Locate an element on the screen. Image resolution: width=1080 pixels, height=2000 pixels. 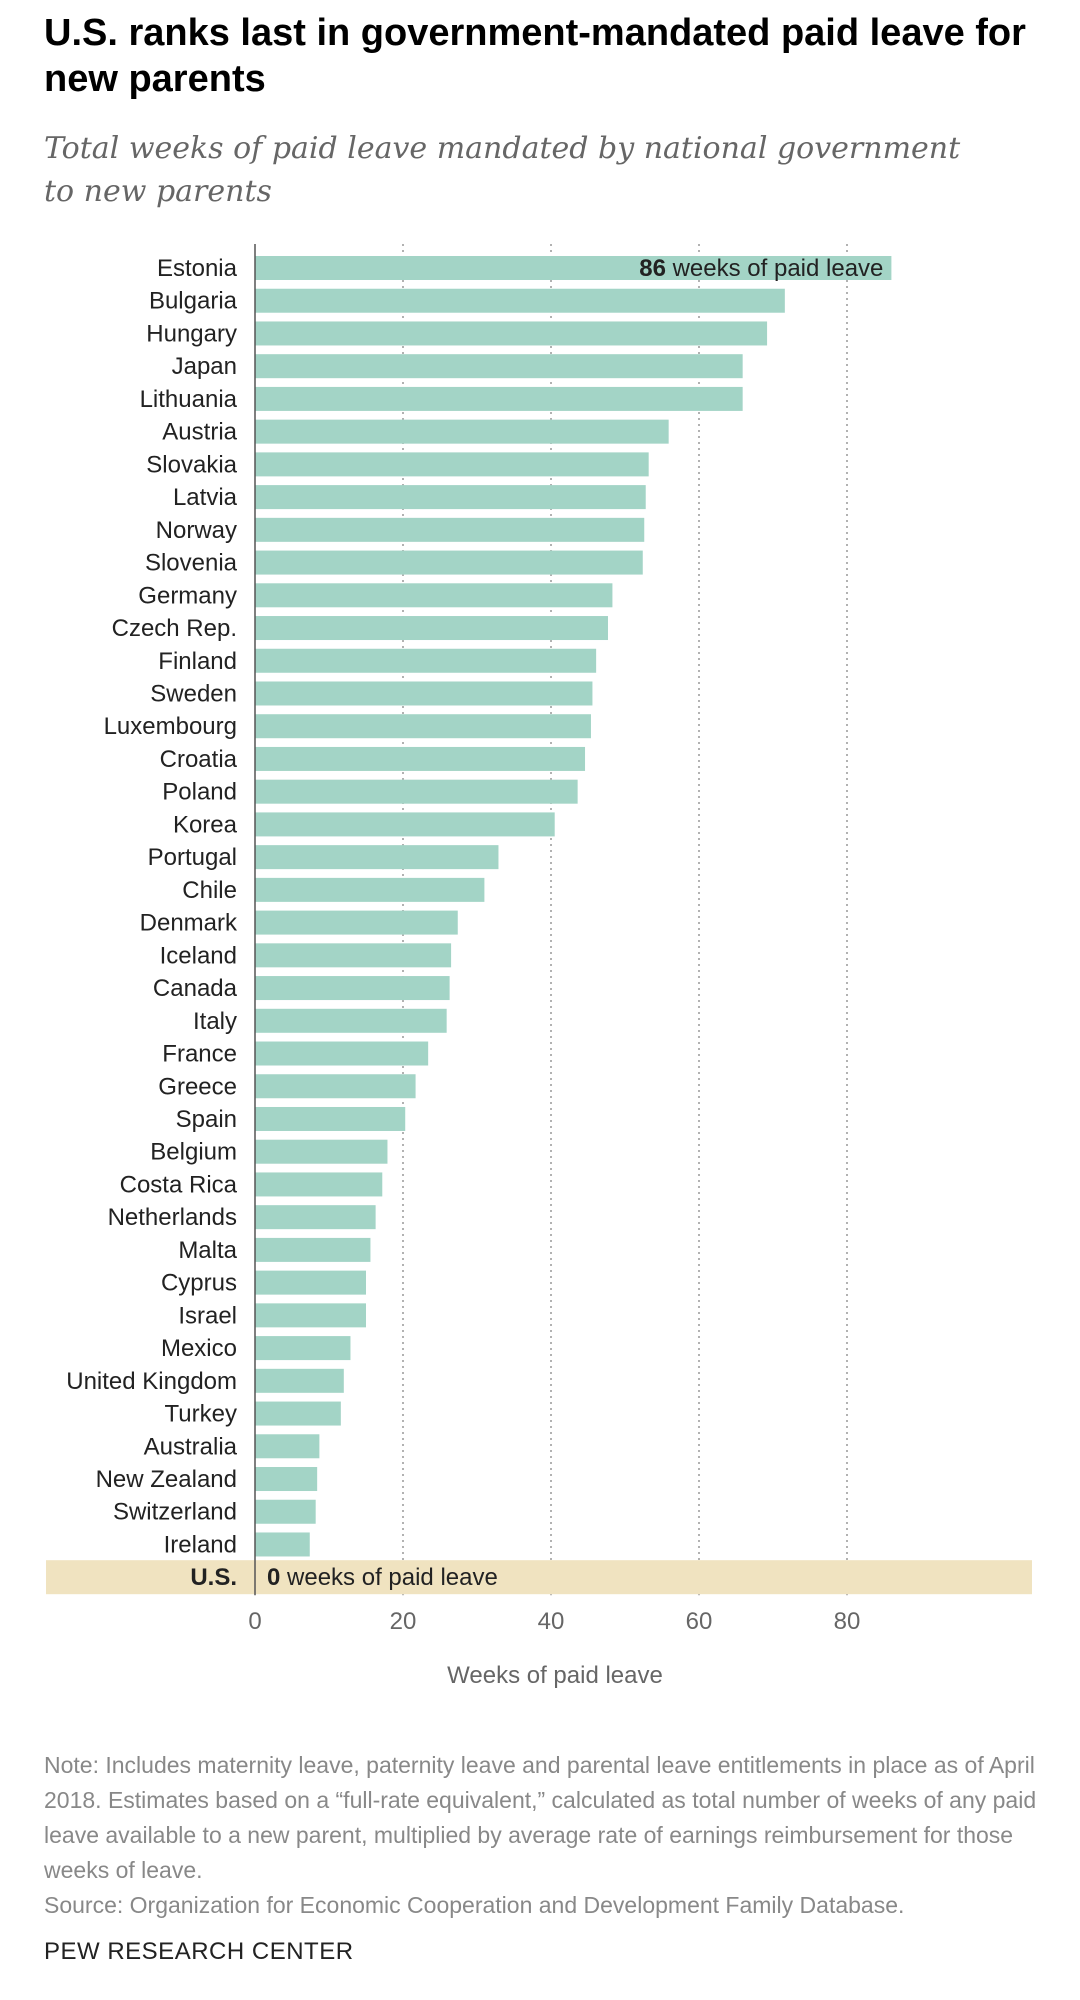
category-label-poland: Poland is located at coordinates (199, 792).